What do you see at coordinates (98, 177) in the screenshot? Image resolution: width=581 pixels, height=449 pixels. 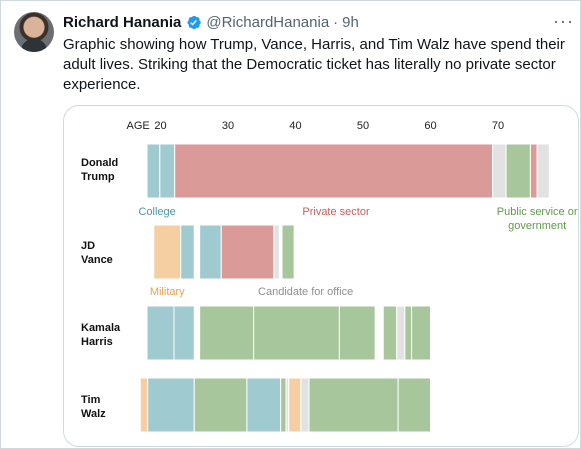 I see `row-label-last-0: Trump` at bounding box center [98, 177].